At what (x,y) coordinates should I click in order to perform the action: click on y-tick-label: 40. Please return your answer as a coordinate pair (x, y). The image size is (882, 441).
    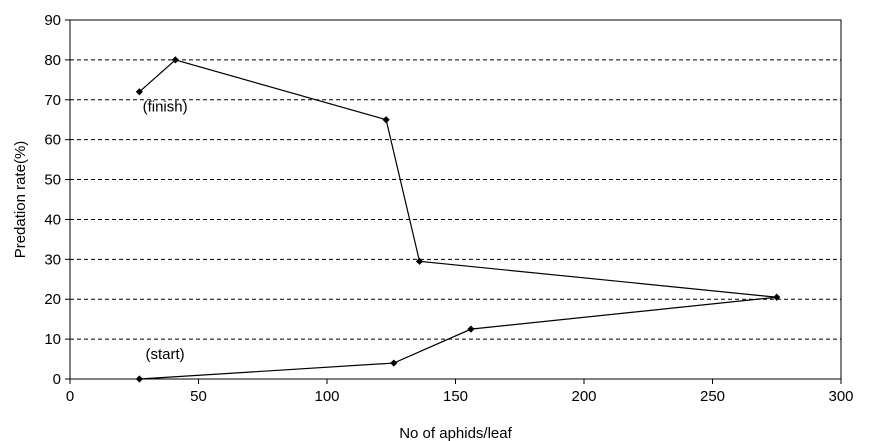
    Looking at the image, I should click on (52, 219).